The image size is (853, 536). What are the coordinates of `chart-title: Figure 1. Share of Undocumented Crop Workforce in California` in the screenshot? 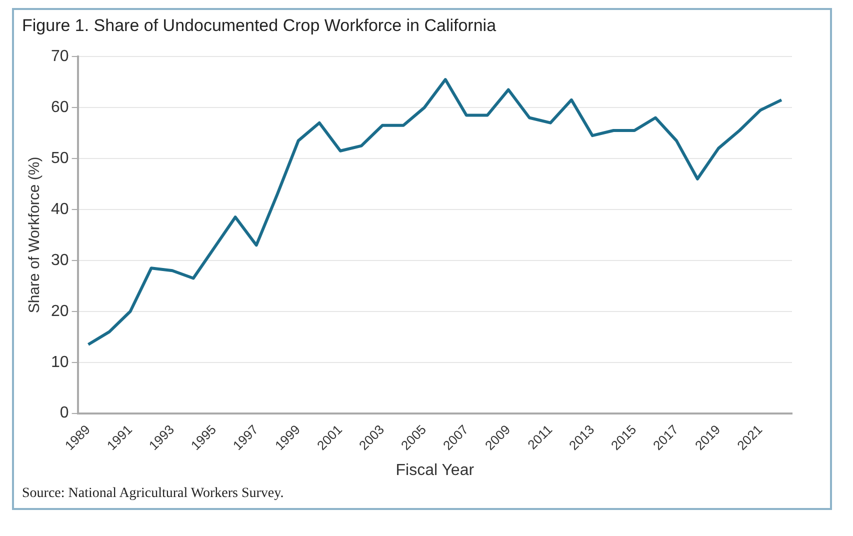 It's located at (260, 26).